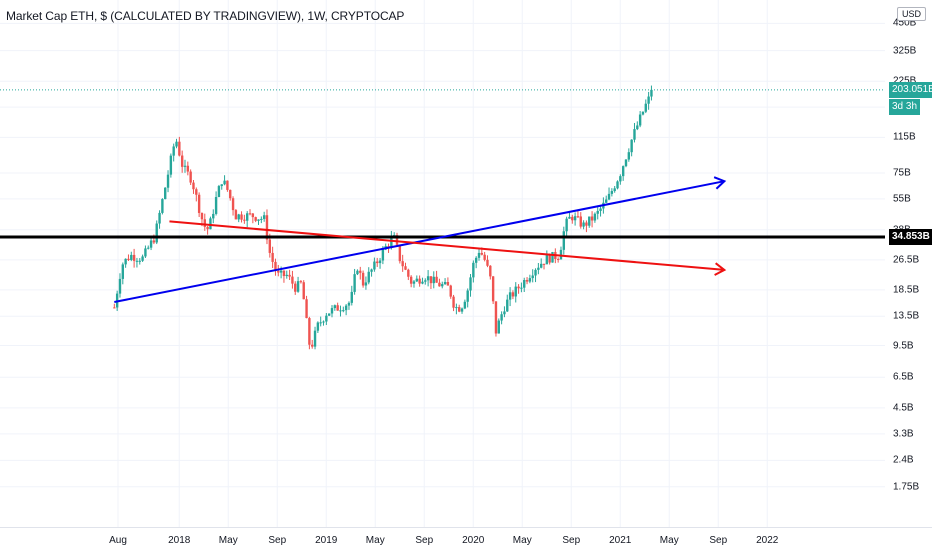 The height and width of the screenshot is (550, 932). What do you see at coordinates (902, 199) in the screenshot?
I see `price-tick-label: 55B` at bounding box center [902, 199].